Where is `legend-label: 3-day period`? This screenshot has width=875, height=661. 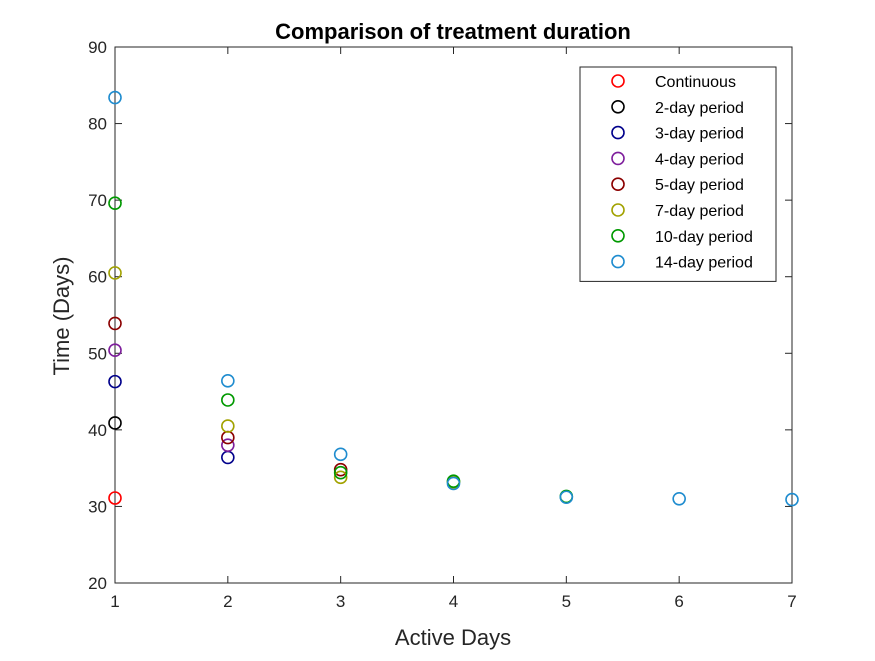
legend-label: 3-day period is located at coordinates (699, 134).